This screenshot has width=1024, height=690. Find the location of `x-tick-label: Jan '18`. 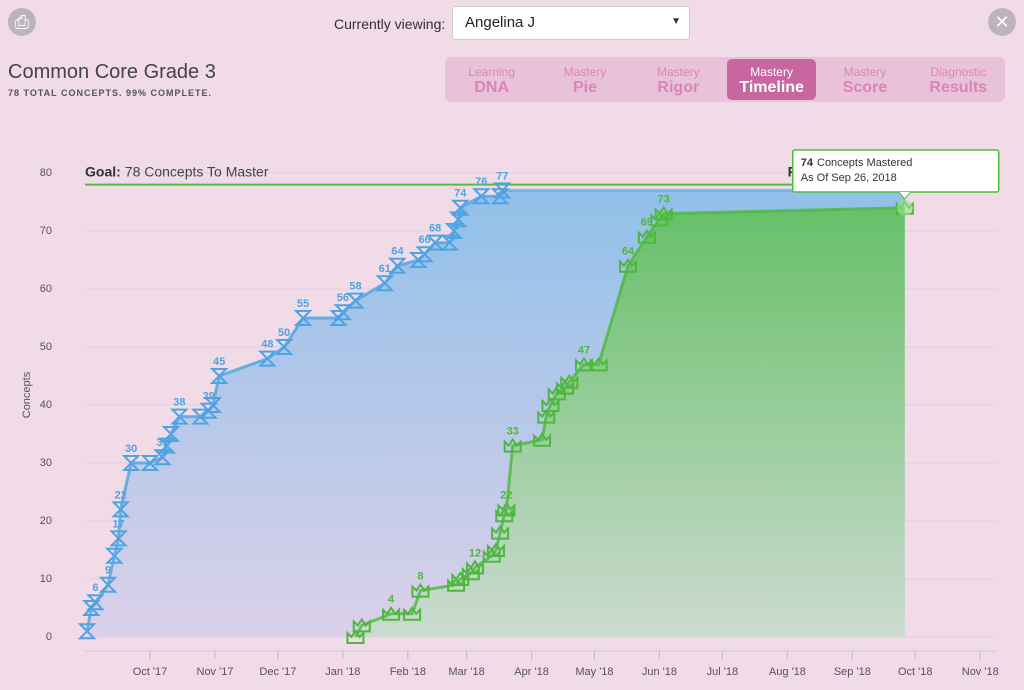

x-tick-label: Jan '18 is located at coordinates (342, 672).